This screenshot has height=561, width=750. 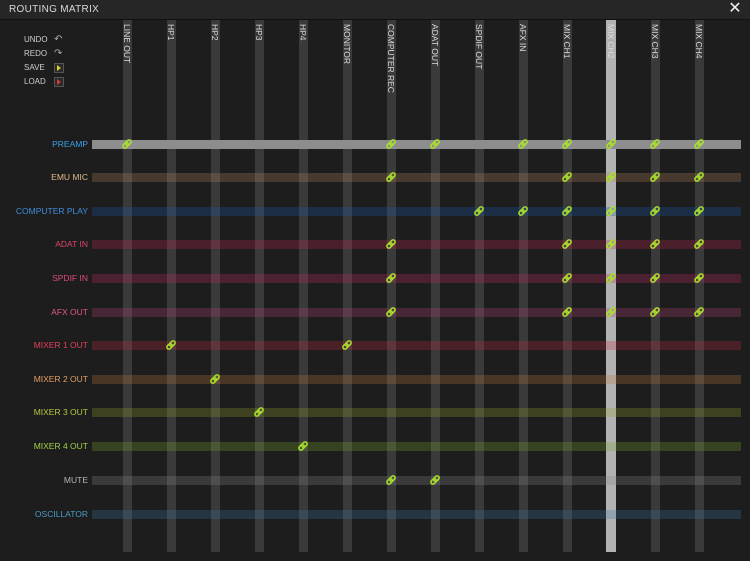 What do you see at coordinates (215, 286) in the screenshot?
I see `column-hp2` at bounding box center [215, 286].